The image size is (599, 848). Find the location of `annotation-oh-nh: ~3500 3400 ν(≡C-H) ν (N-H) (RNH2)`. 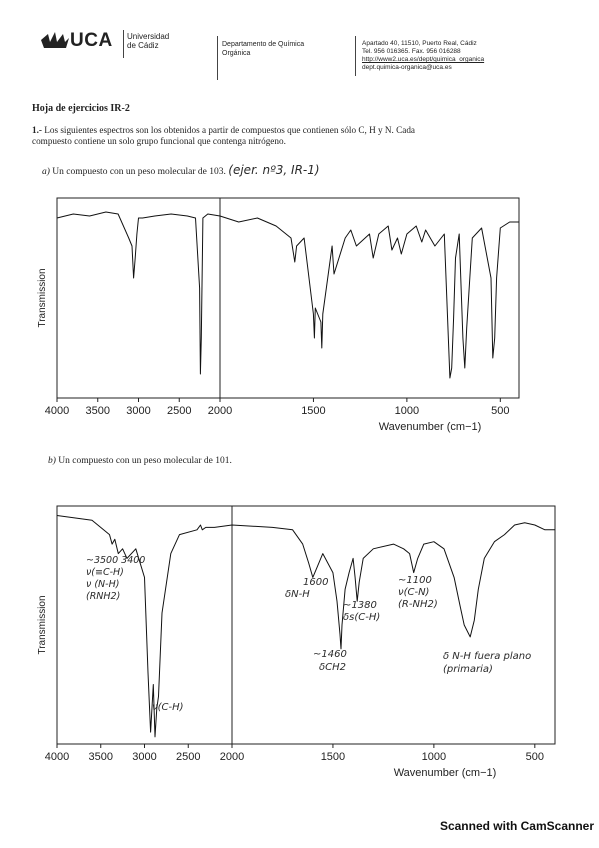

annotation-oh-nh: ~3500 3400 ν(≡C-H) ν (N-H) (RNH2) is located at coordinates (116, 578).